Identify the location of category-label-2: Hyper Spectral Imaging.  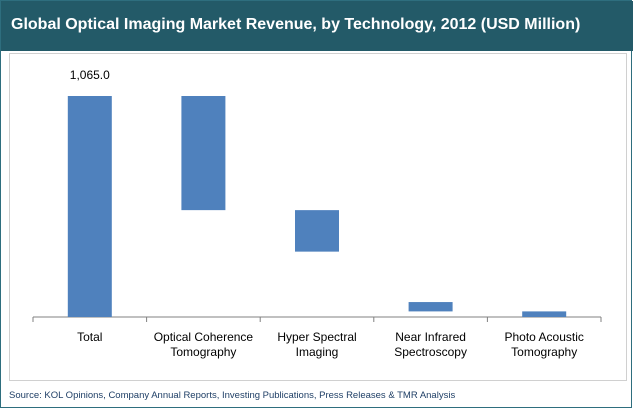
(316, 344).